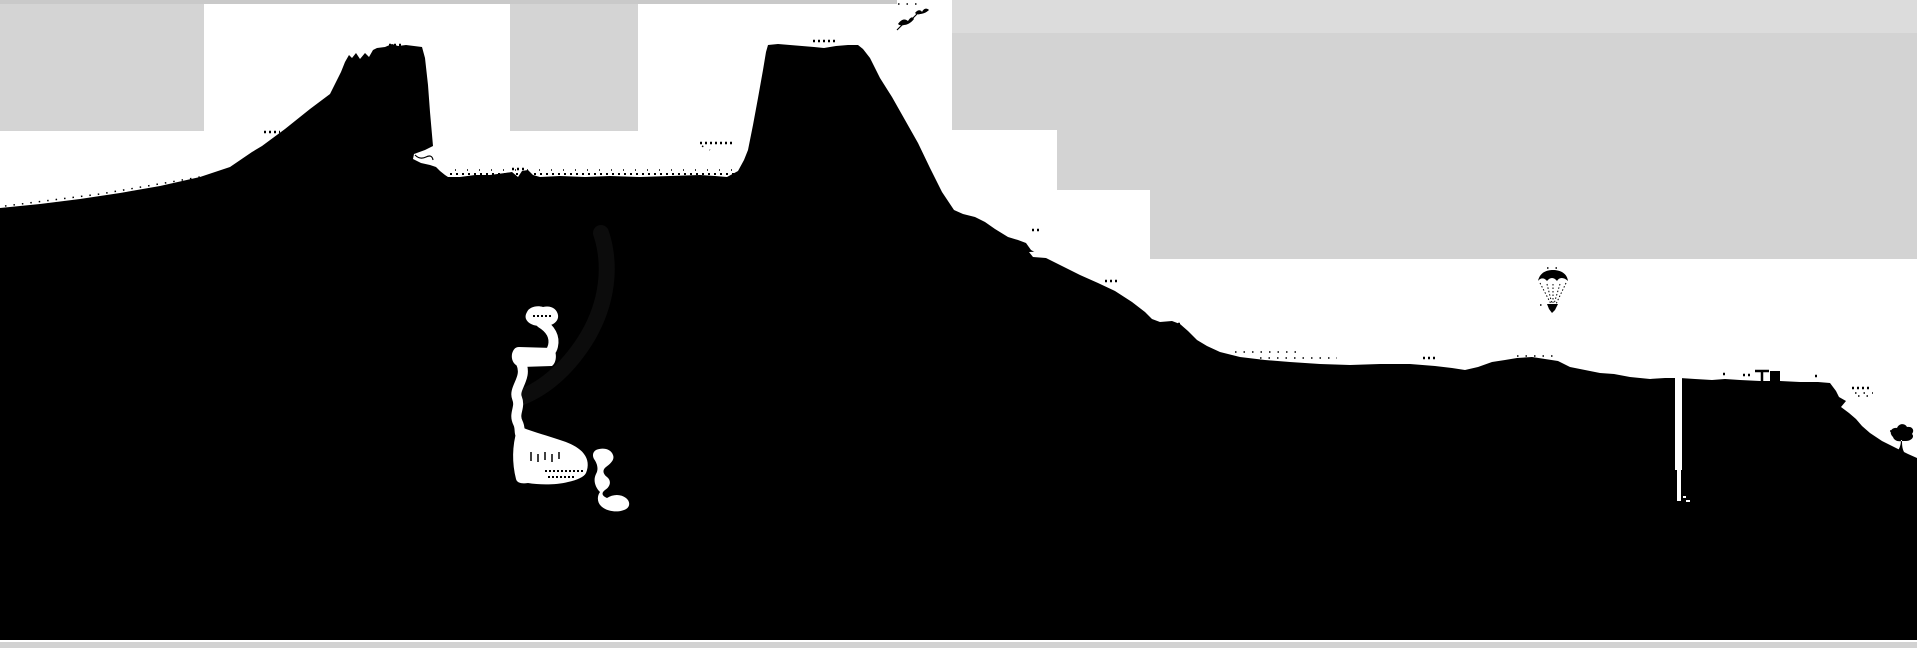 This screenshot has height=648, width=1917. What do you see at coordinates (1678, 423) in the screenshot?
I see `white-pole-upper` at bounding box center [1678, 423].